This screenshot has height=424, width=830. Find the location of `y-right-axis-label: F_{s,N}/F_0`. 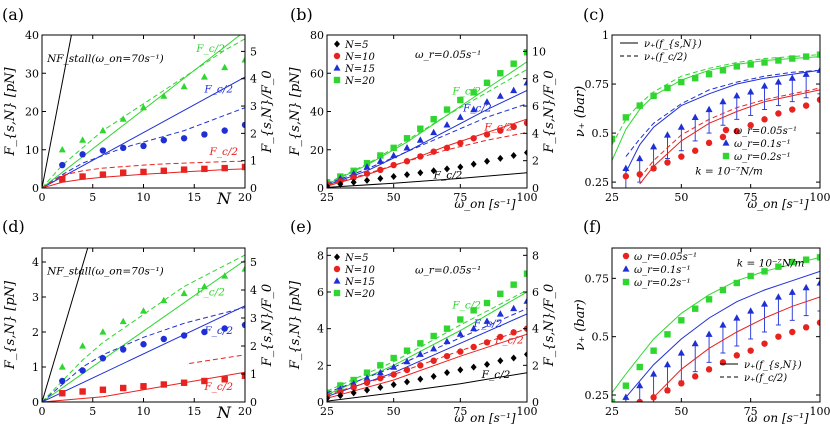

y-right-axis-label: F_{s,N}/F_0 is located at coordinates (549, 111).